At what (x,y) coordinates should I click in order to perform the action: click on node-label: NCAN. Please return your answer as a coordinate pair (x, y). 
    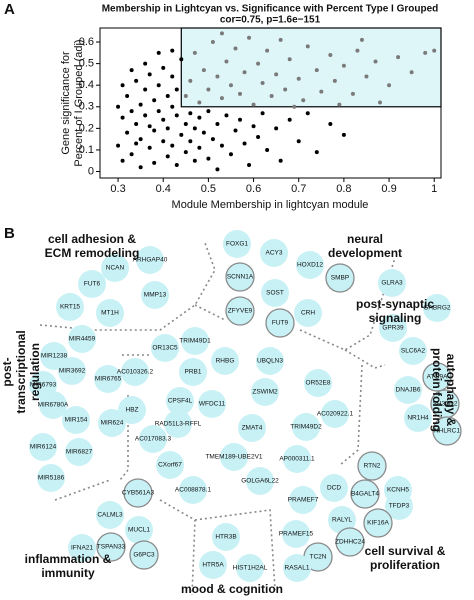
    Looking at the image, I should click on (115, 268).